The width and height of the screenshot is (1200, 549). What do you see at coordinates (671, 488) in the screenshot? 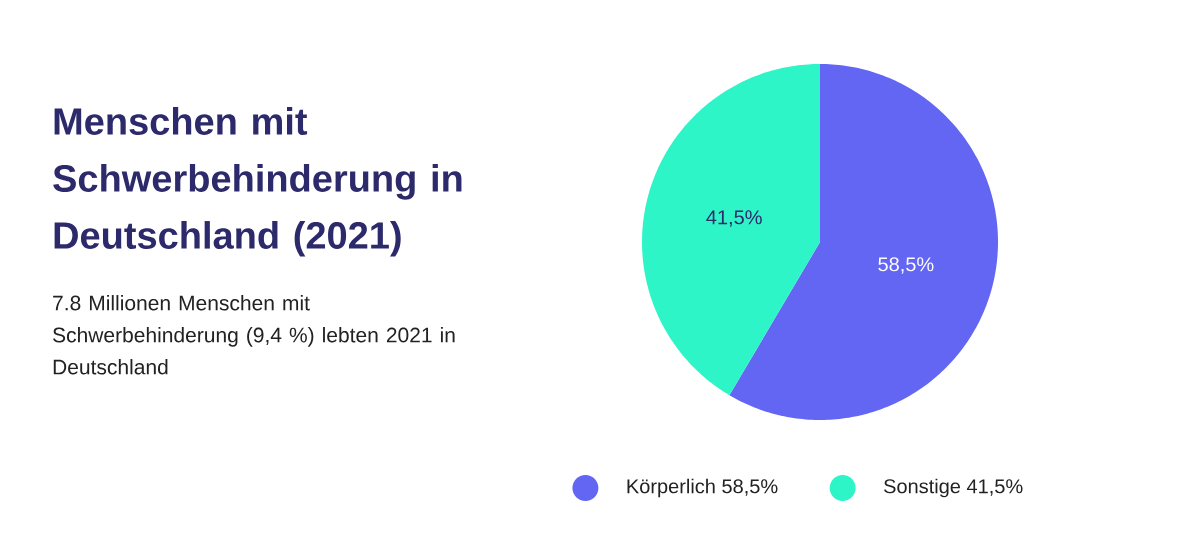
I see `legend-label: Körperlich` at bounding box center [671, 488].